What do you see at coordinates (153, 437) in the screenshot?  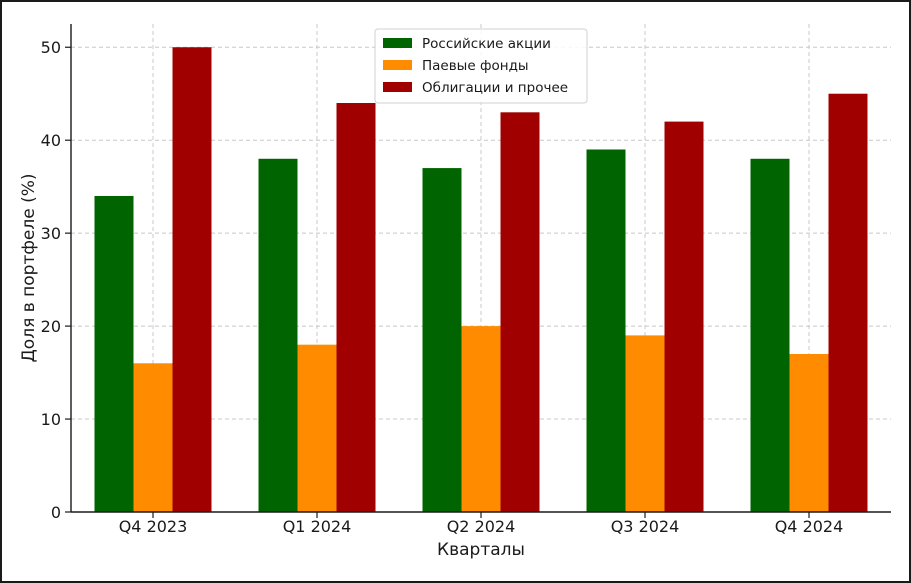 I see `bar-2-q4-2023` at bounding box center [153, 437].